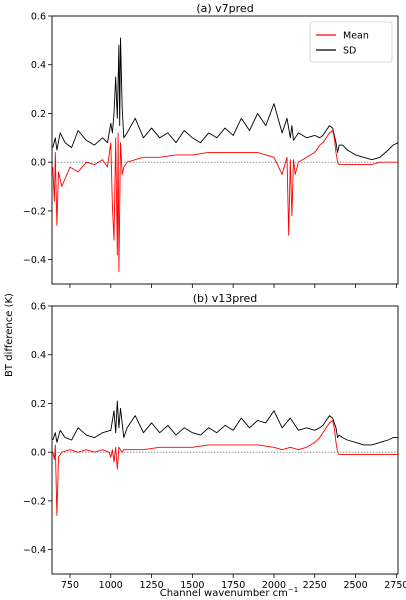  I want to click on legend-box, so click(351, 42).